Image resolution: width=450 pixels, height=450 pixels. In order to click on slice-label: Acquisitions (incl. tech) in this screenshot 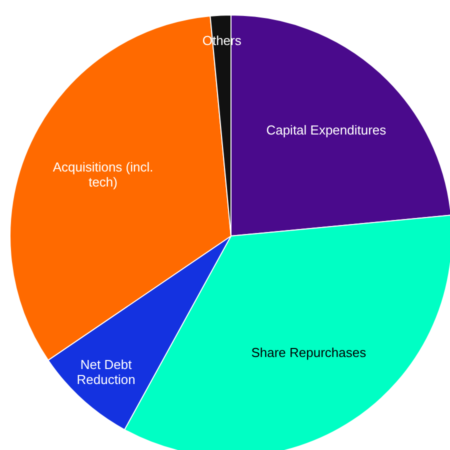, I will do `click(103, 175)`.